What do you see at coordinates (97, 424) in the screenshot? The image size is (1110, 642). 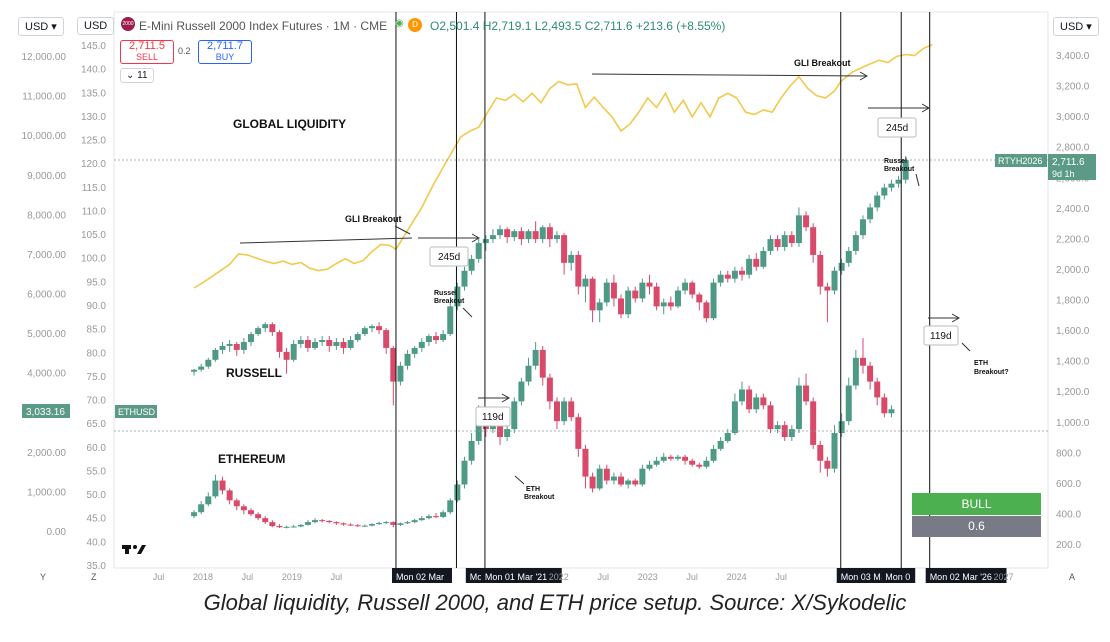 I see `left-axis-2-tick: 65.0` at bounding box center [97, 424].